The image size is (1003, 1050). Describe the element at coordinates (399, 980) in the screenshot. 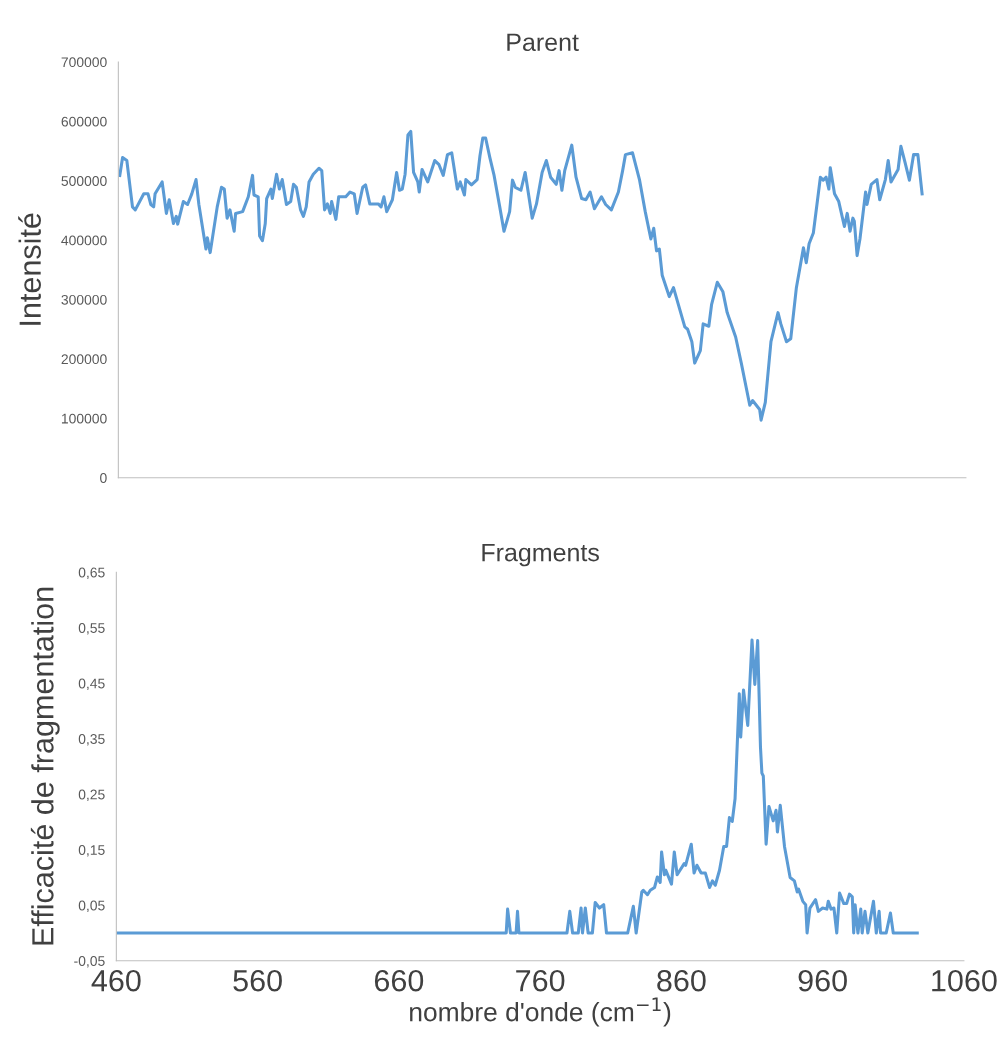

I see `x-tick-label: 660` at that location.